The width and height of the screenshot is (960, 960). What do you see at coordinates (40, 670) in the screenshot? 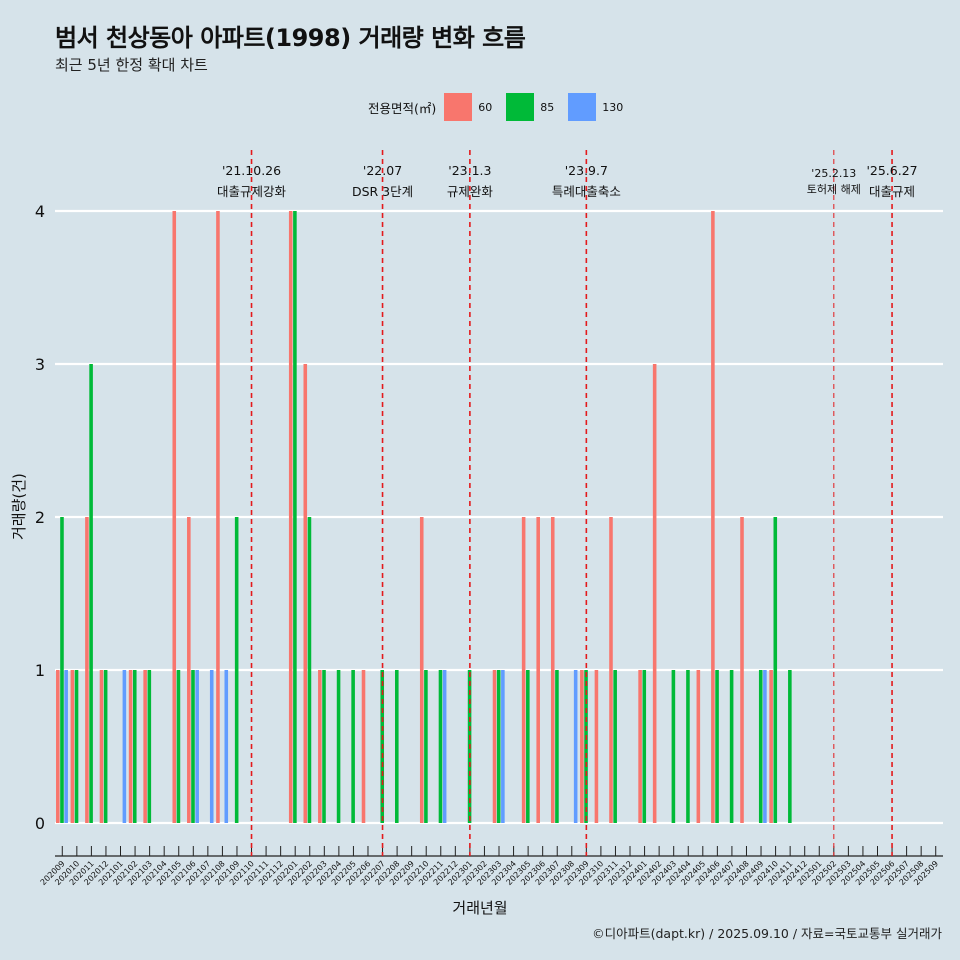
I see `y-tick-label-1: 1` at bounding box center [40, 670].